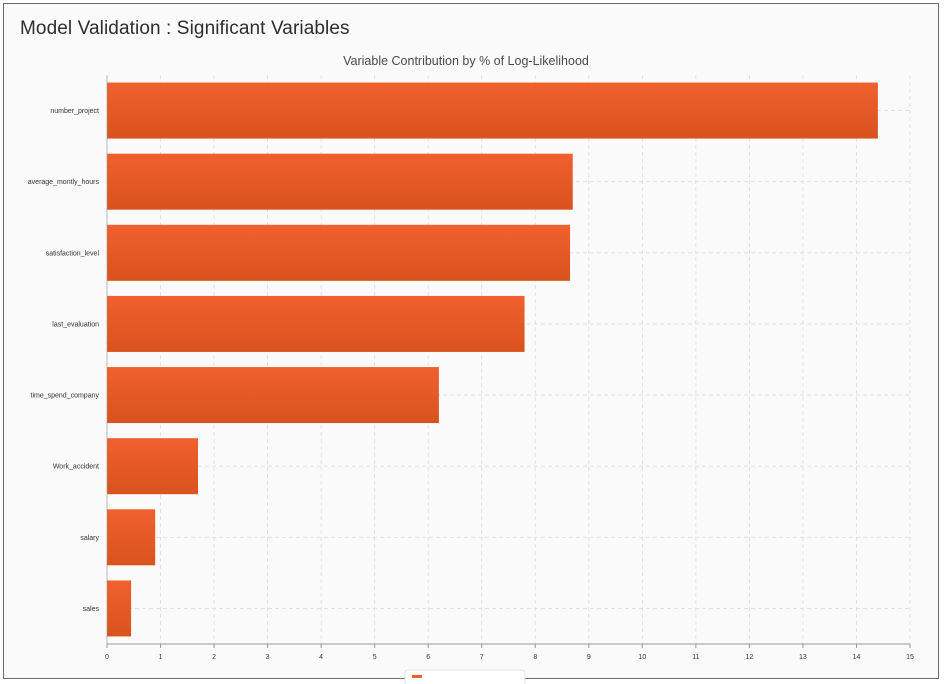 The width and height of the screenshot is (945, 684). I want to click on x-tick-label-5: 5, so click(375, 657).